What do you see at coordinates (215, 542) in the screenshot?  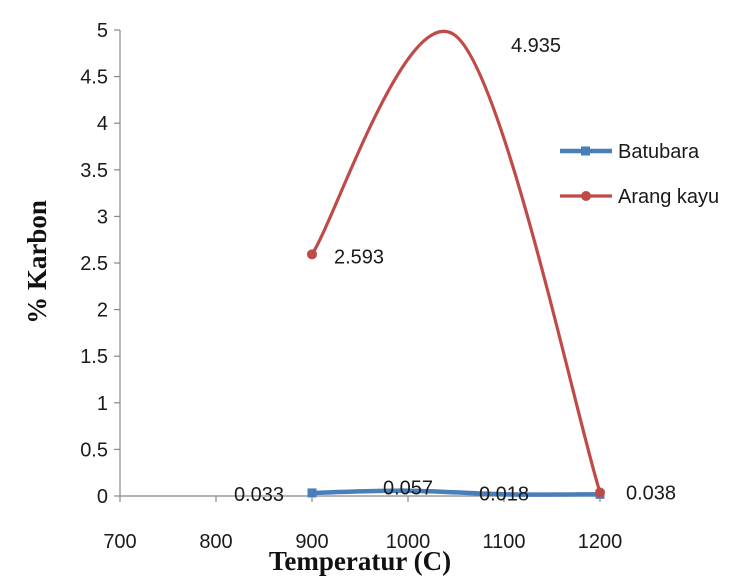 I see `x-tick-label: 800` at bounding box center [215, 542].